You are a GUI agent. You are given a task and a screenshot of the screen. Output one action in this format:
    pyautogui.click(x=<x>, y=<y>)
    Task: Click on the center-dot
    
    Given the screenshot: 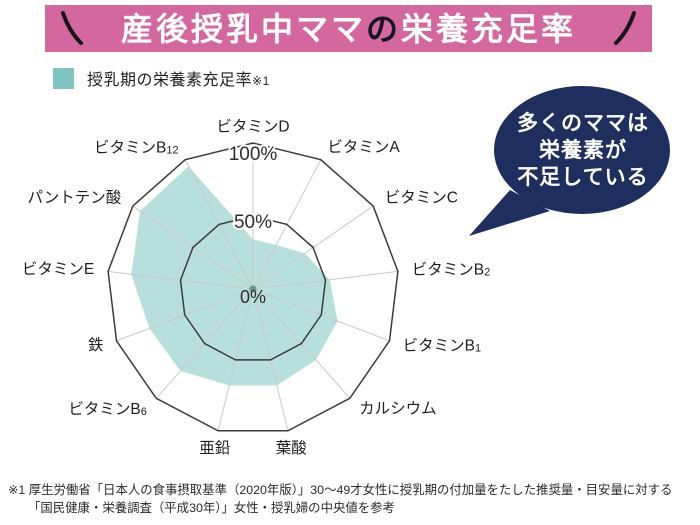 What is the action you would take?
    pyautogui.click(x=253, y=289)
    